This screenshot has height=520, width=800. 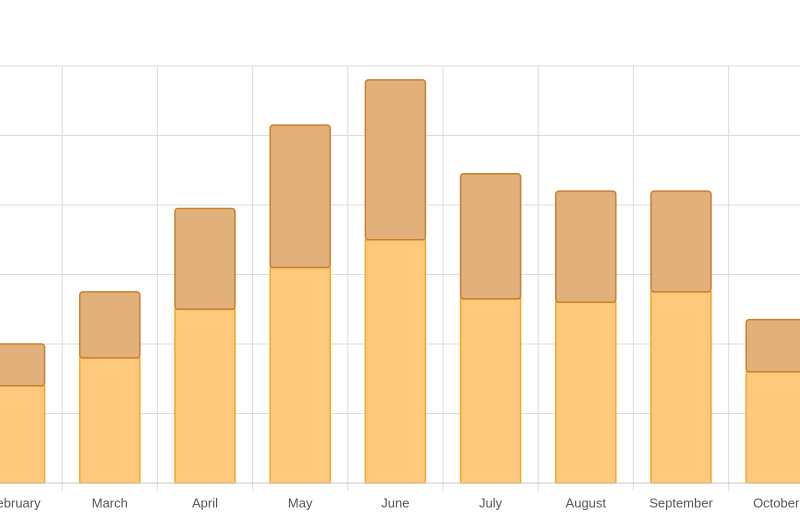 I want to click on x-tick-label: October, so click(x=776, y=502).